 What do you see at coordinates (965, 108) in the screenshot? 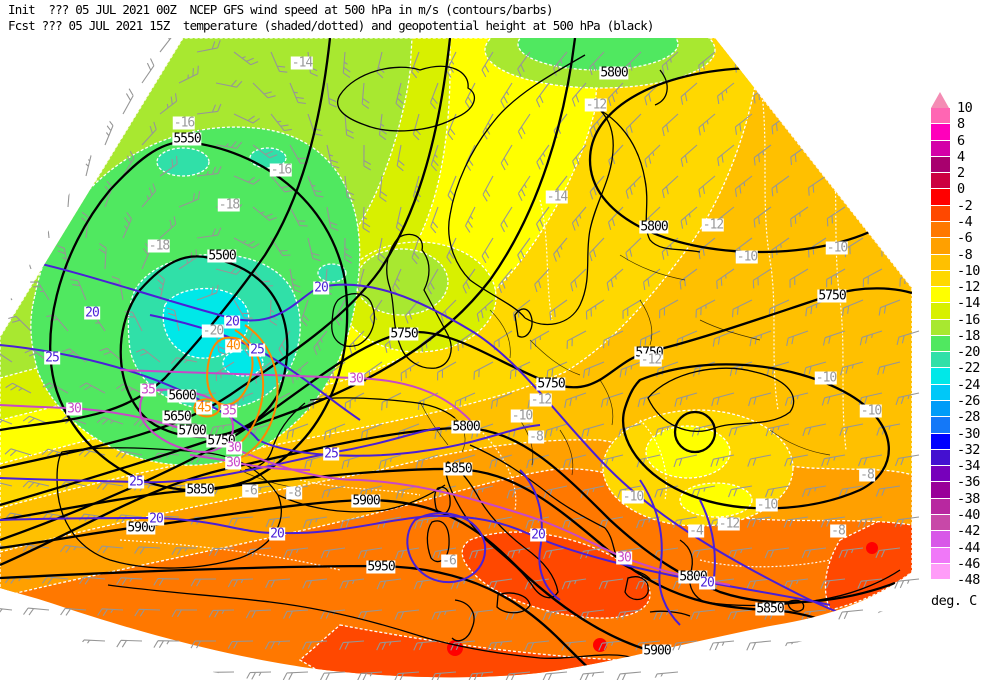
I see `legend-tick-label: 10` at bounding box center [965, 108].